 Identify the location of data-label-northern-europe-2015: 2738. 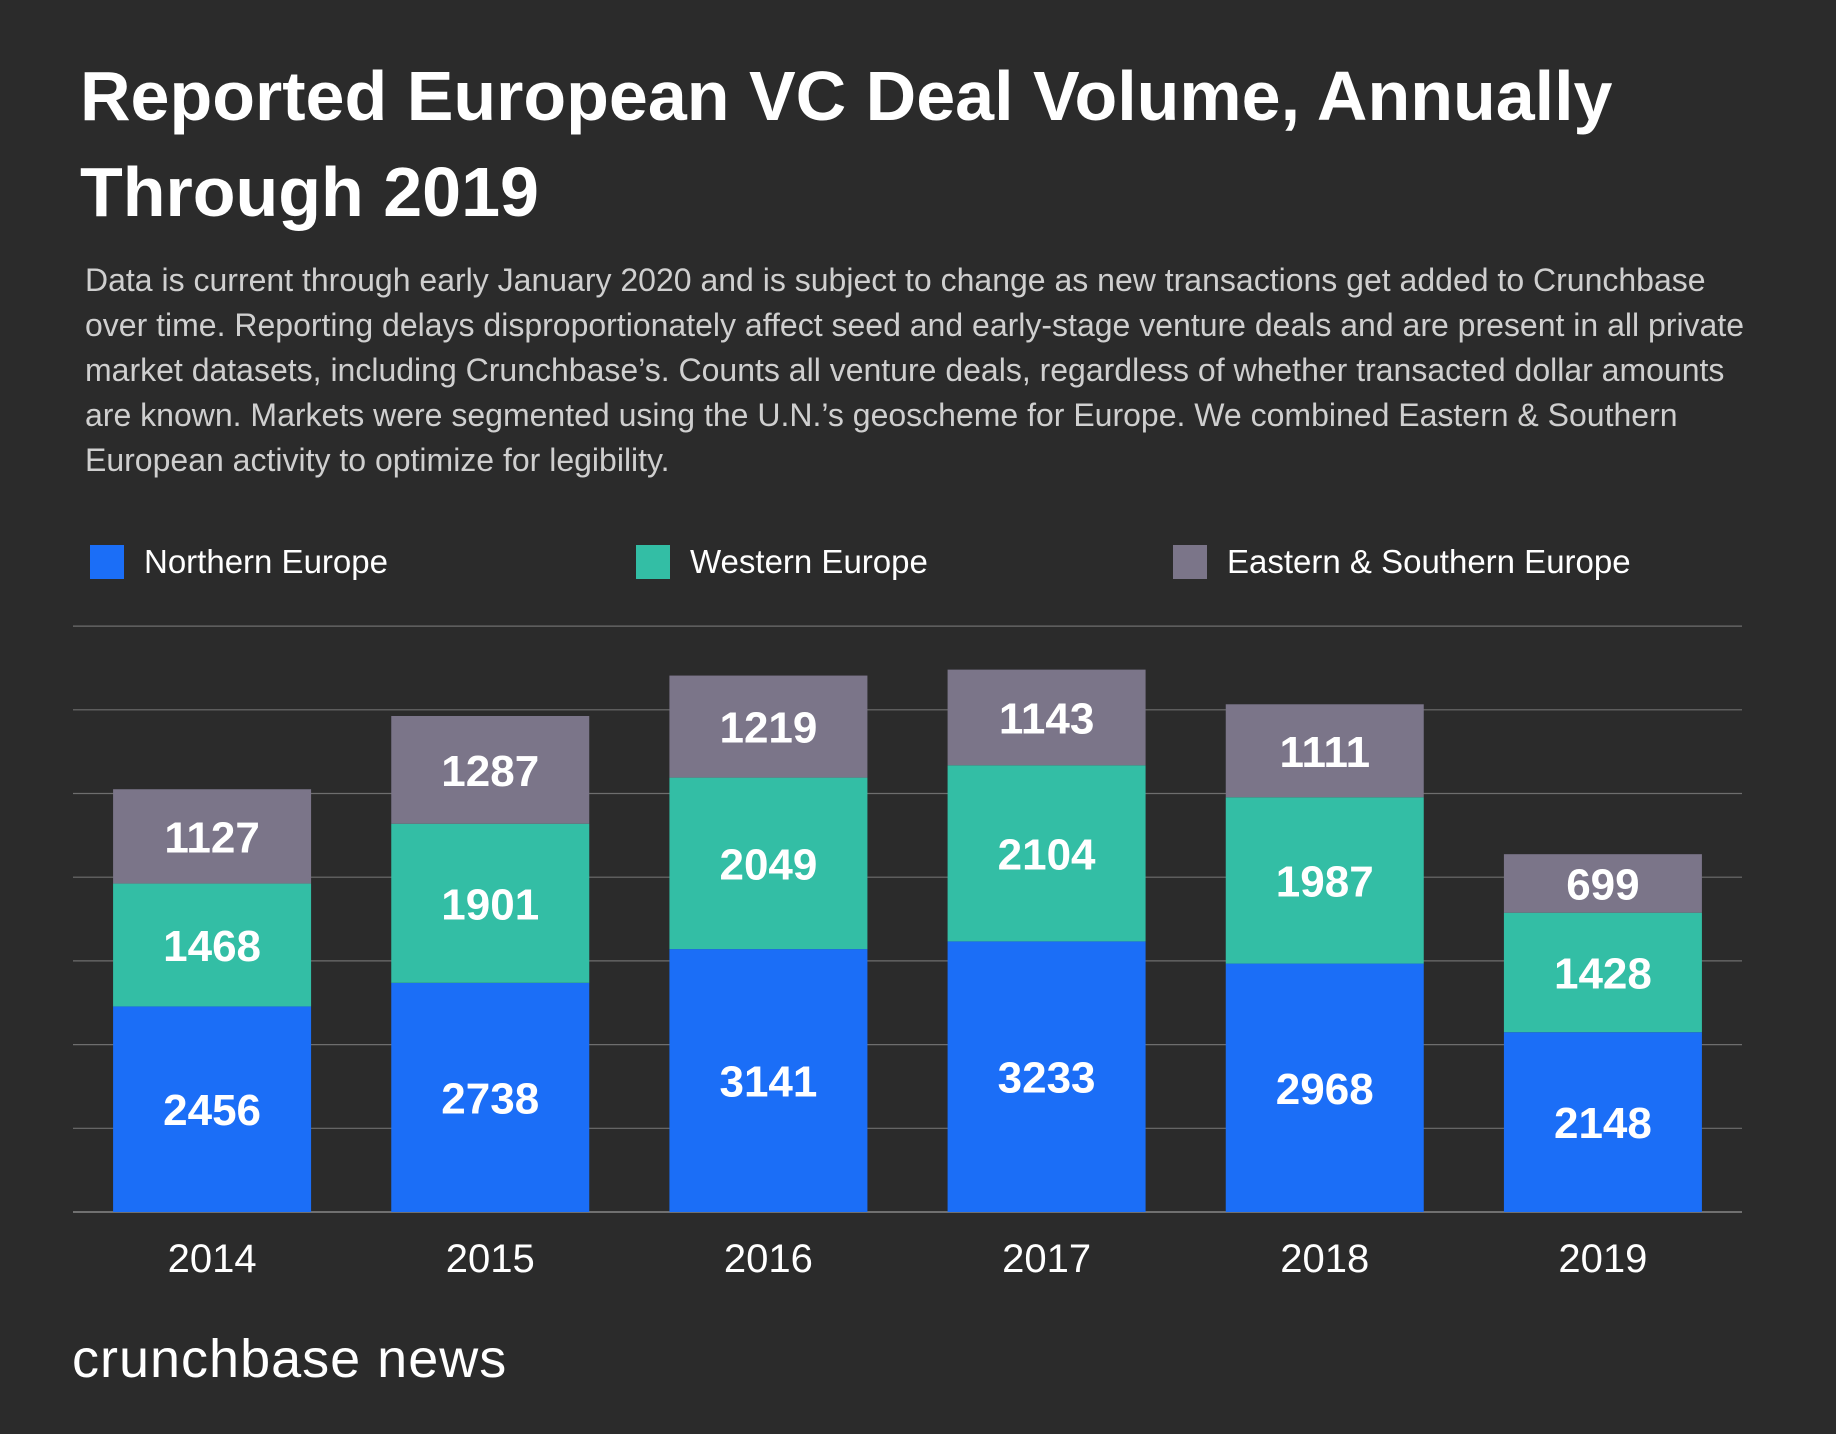
(490, 1098).